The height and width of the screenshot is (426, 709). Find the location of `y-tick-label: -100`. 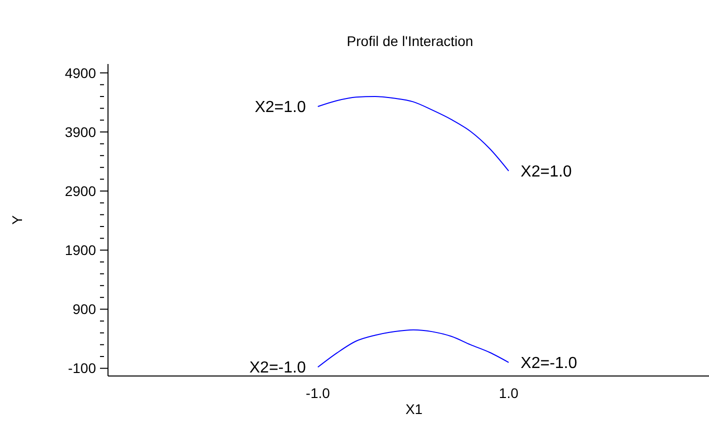

y-tick-label: -100 is located at coordinates (82, 368).